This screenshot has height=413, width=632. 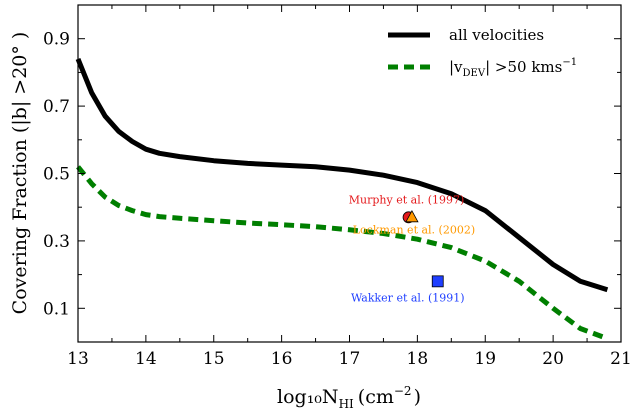 I want to click on legend: all velocities |vDEV| >50 kms−1, so click(x=482, y=52).